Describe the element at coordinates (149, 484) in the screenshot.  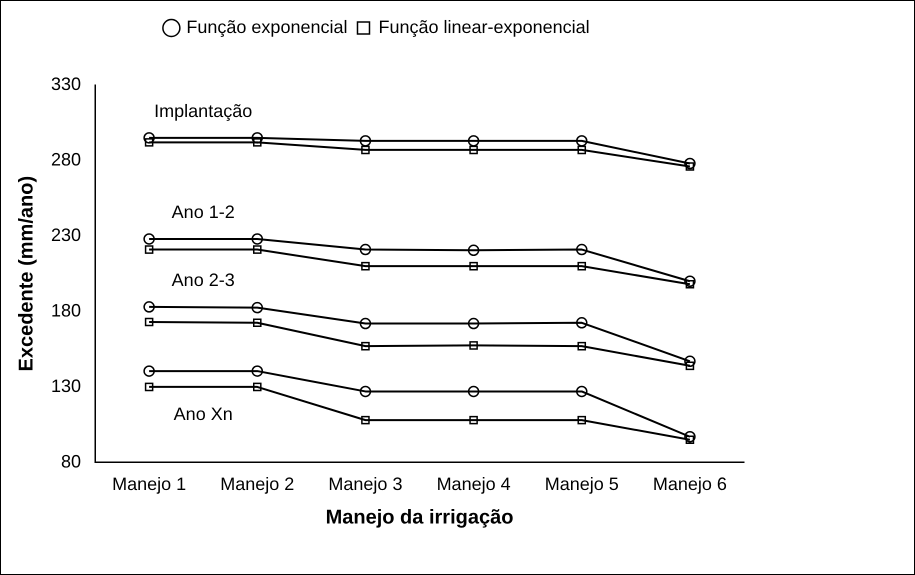
I see `x-tick-label: Manejo 1` at that location.